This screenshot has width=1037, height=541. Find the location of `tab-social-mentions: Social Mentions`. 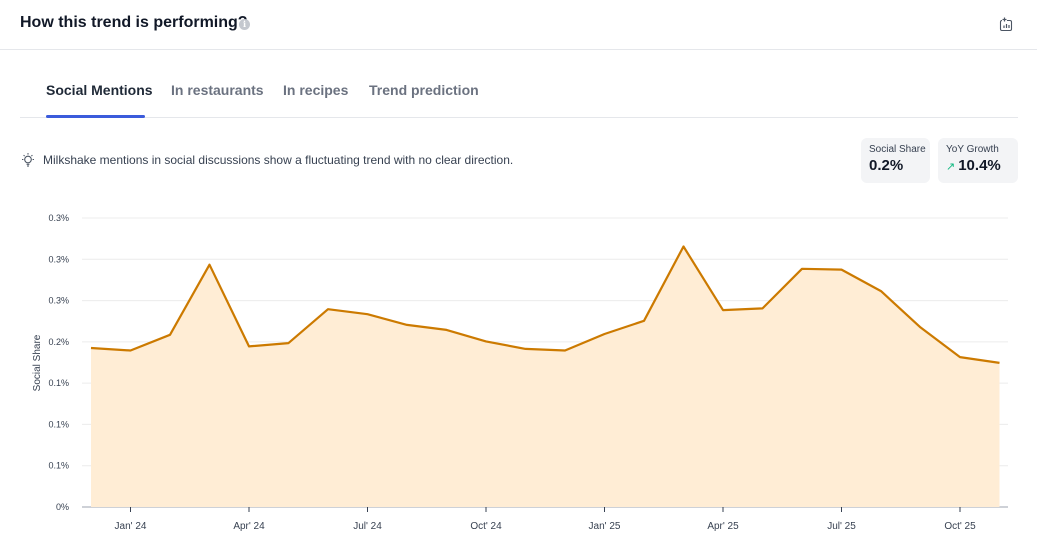

tab-social-mentions: Social Mentions is located at coordinates (99, 90).